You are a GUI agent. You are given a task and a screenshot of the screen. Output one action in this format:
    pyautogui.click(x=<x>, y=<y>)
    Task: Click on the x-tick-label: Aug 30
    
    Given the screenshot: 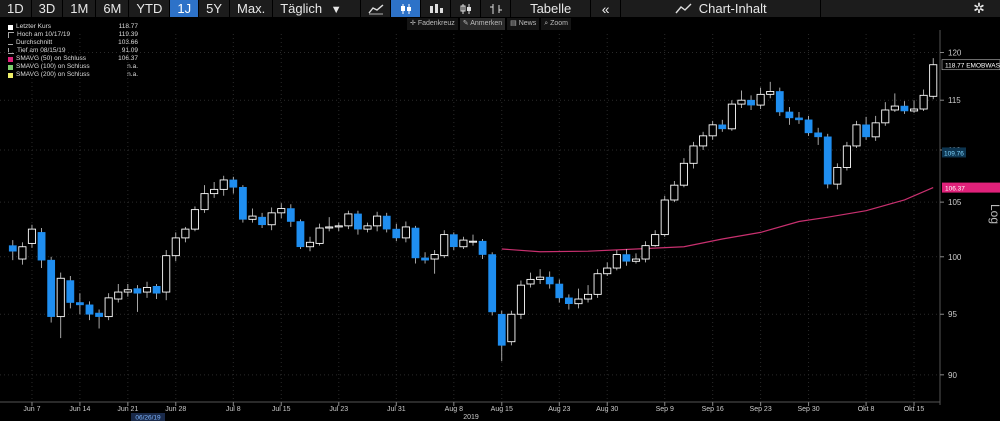 What is the action you would take?
    pyautogui.click(x=607, y=409)
    